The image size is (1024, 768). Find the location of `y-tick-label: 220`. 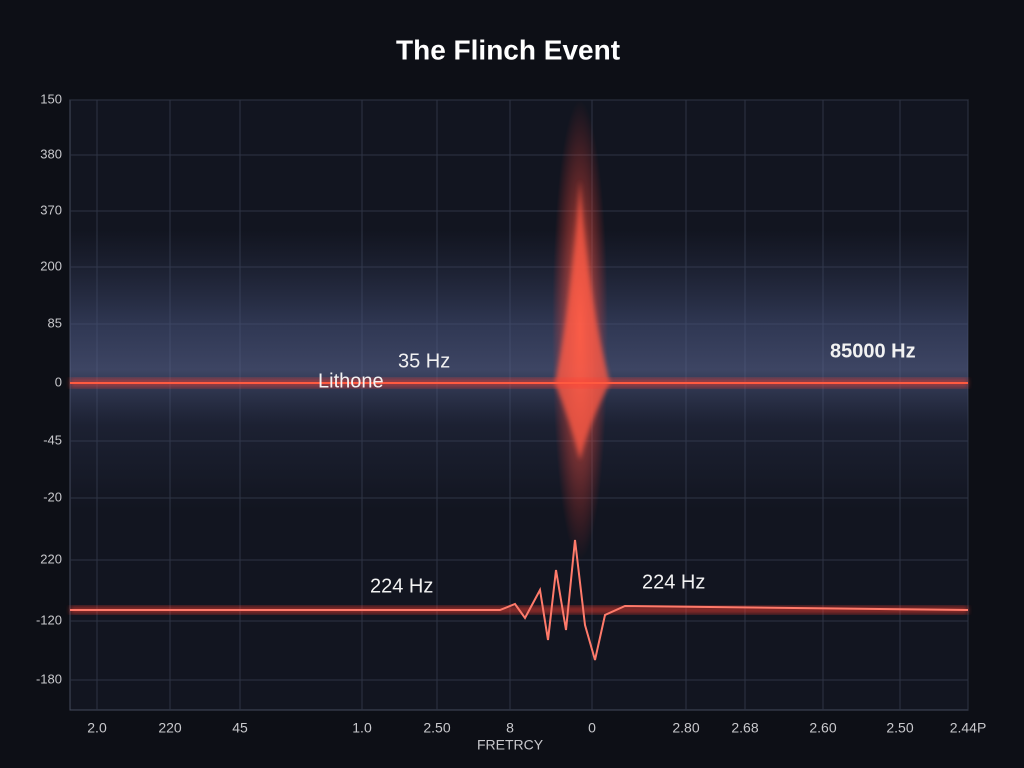

y-tick-label: 220 is located at coordinates (51, 558).